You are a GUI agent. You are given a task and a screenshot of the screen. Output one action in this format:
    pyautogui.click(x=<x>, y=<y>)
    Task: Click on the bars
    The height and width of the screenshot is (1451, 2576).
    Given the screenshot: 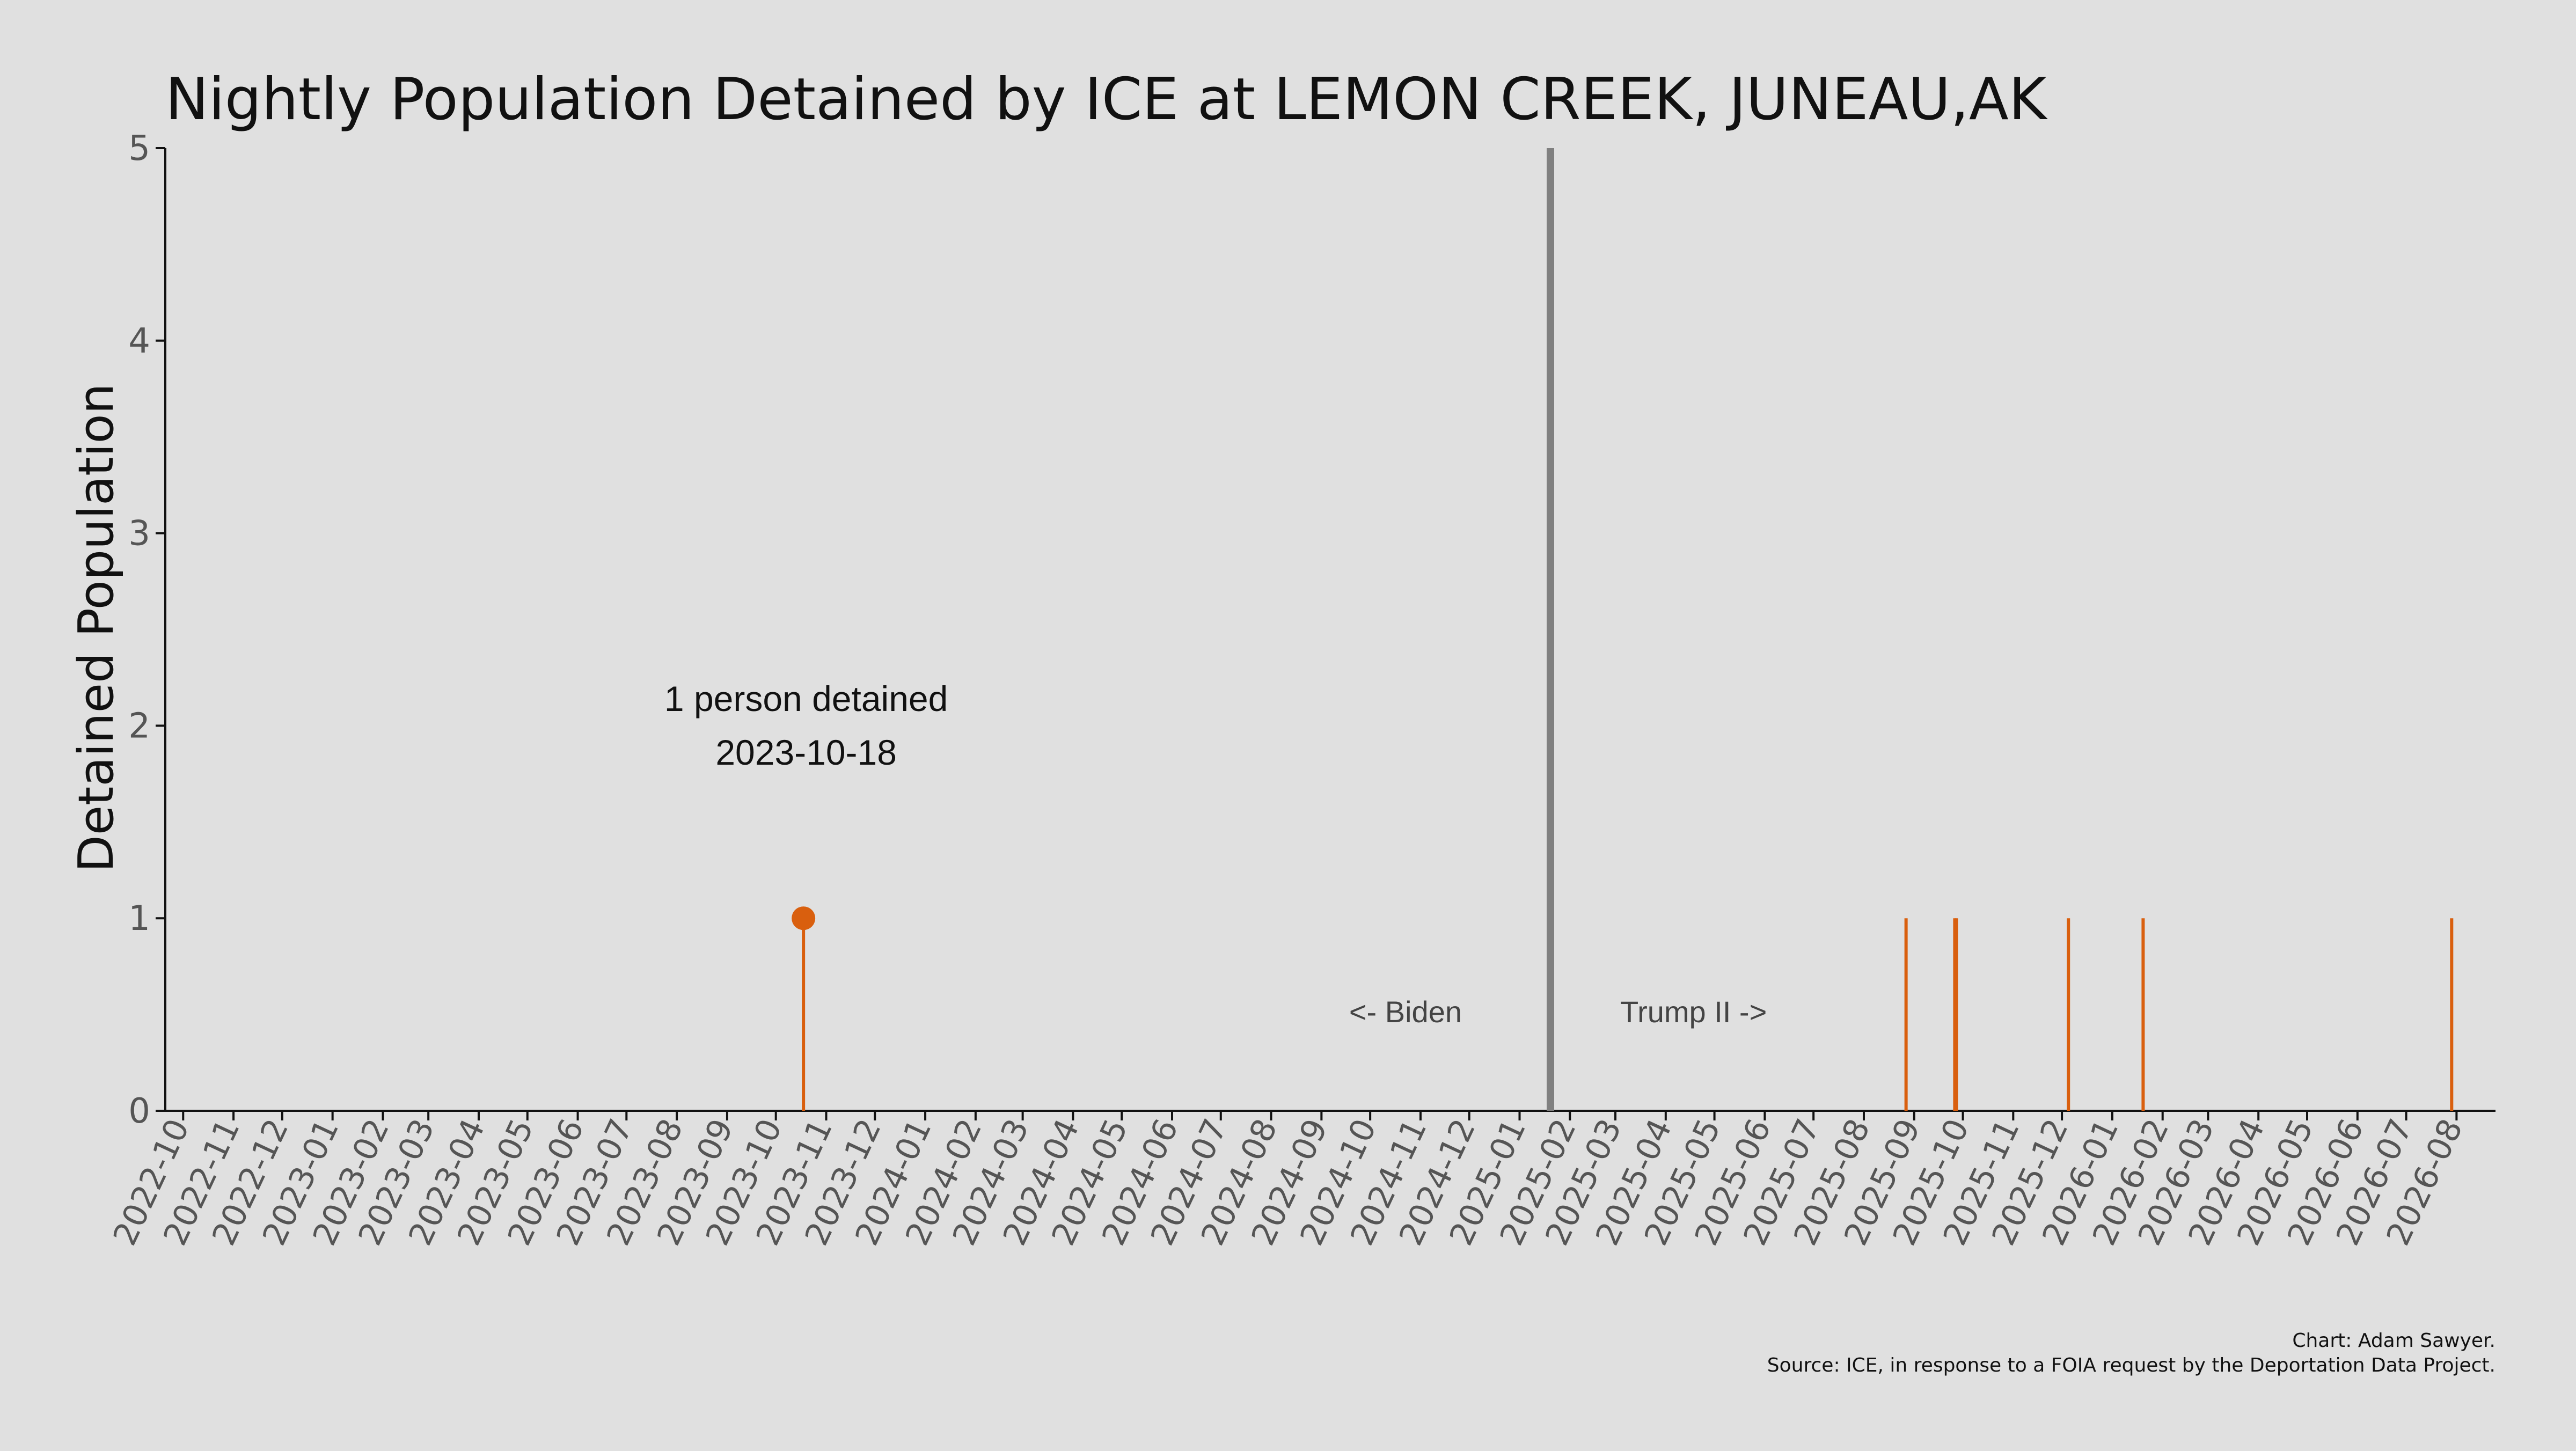 What is the action you would take?
    pyautogui.click(x=1623, y=1008)
    